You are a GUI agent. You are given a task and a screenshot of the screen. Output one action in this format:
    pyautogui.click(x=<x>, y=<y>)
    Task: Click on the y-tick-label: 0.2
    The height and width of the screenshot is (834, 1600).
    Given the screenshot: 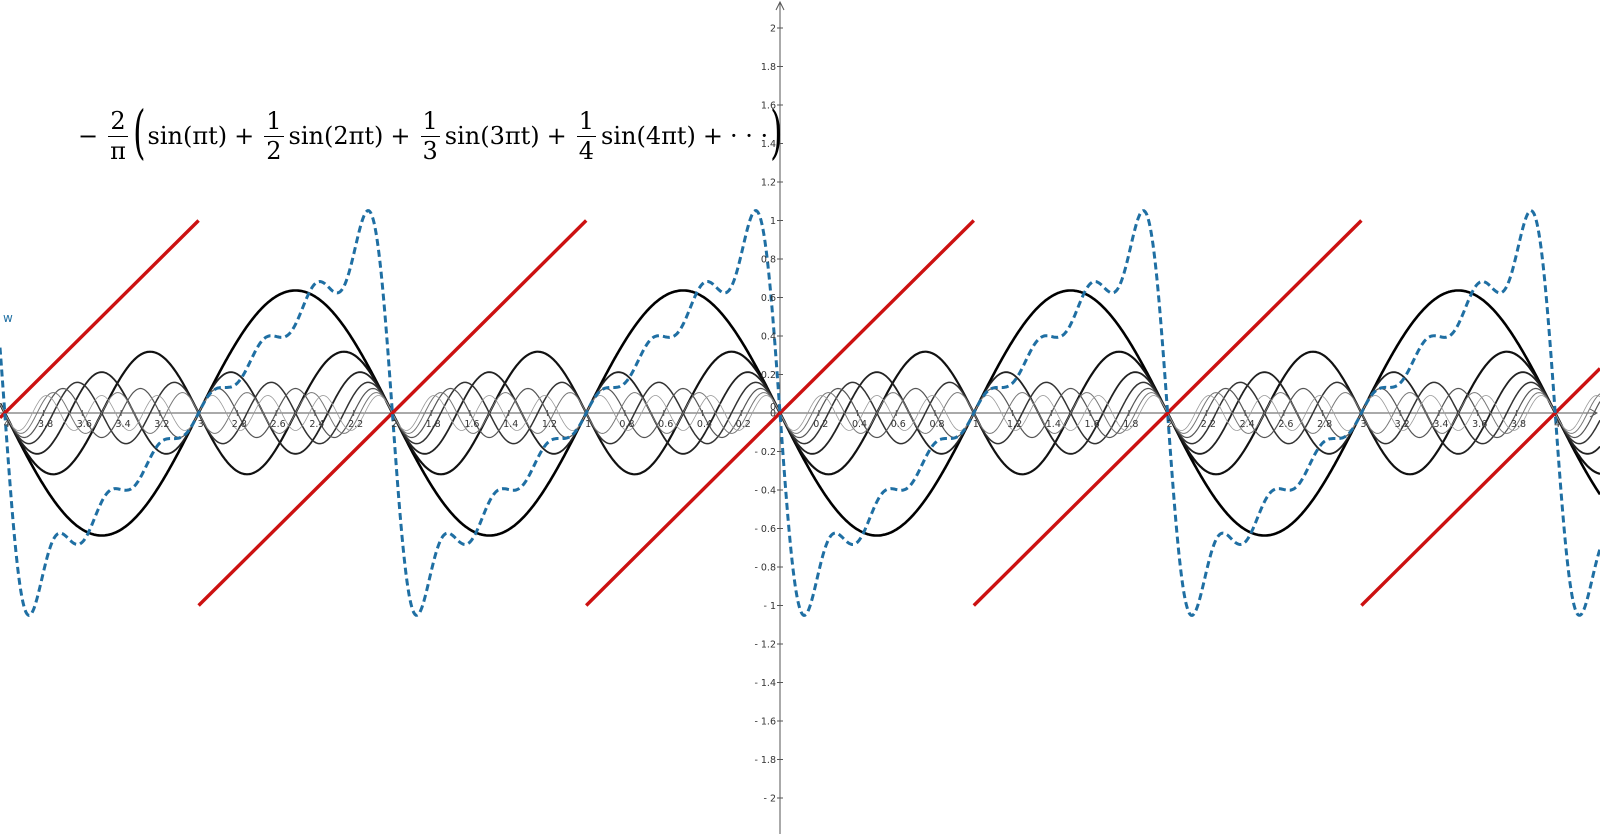 What is the action you would take?
    pyautogui.click(x=768, y=375)
    